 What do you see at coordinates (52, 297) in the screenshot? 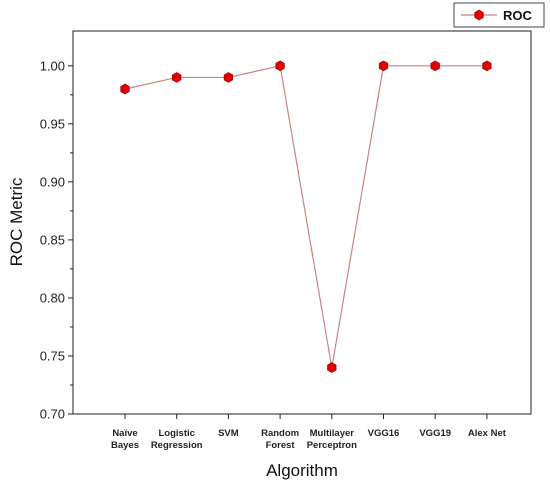
I see `y-tick-label: 0.80` at bounding box center [52, 297].